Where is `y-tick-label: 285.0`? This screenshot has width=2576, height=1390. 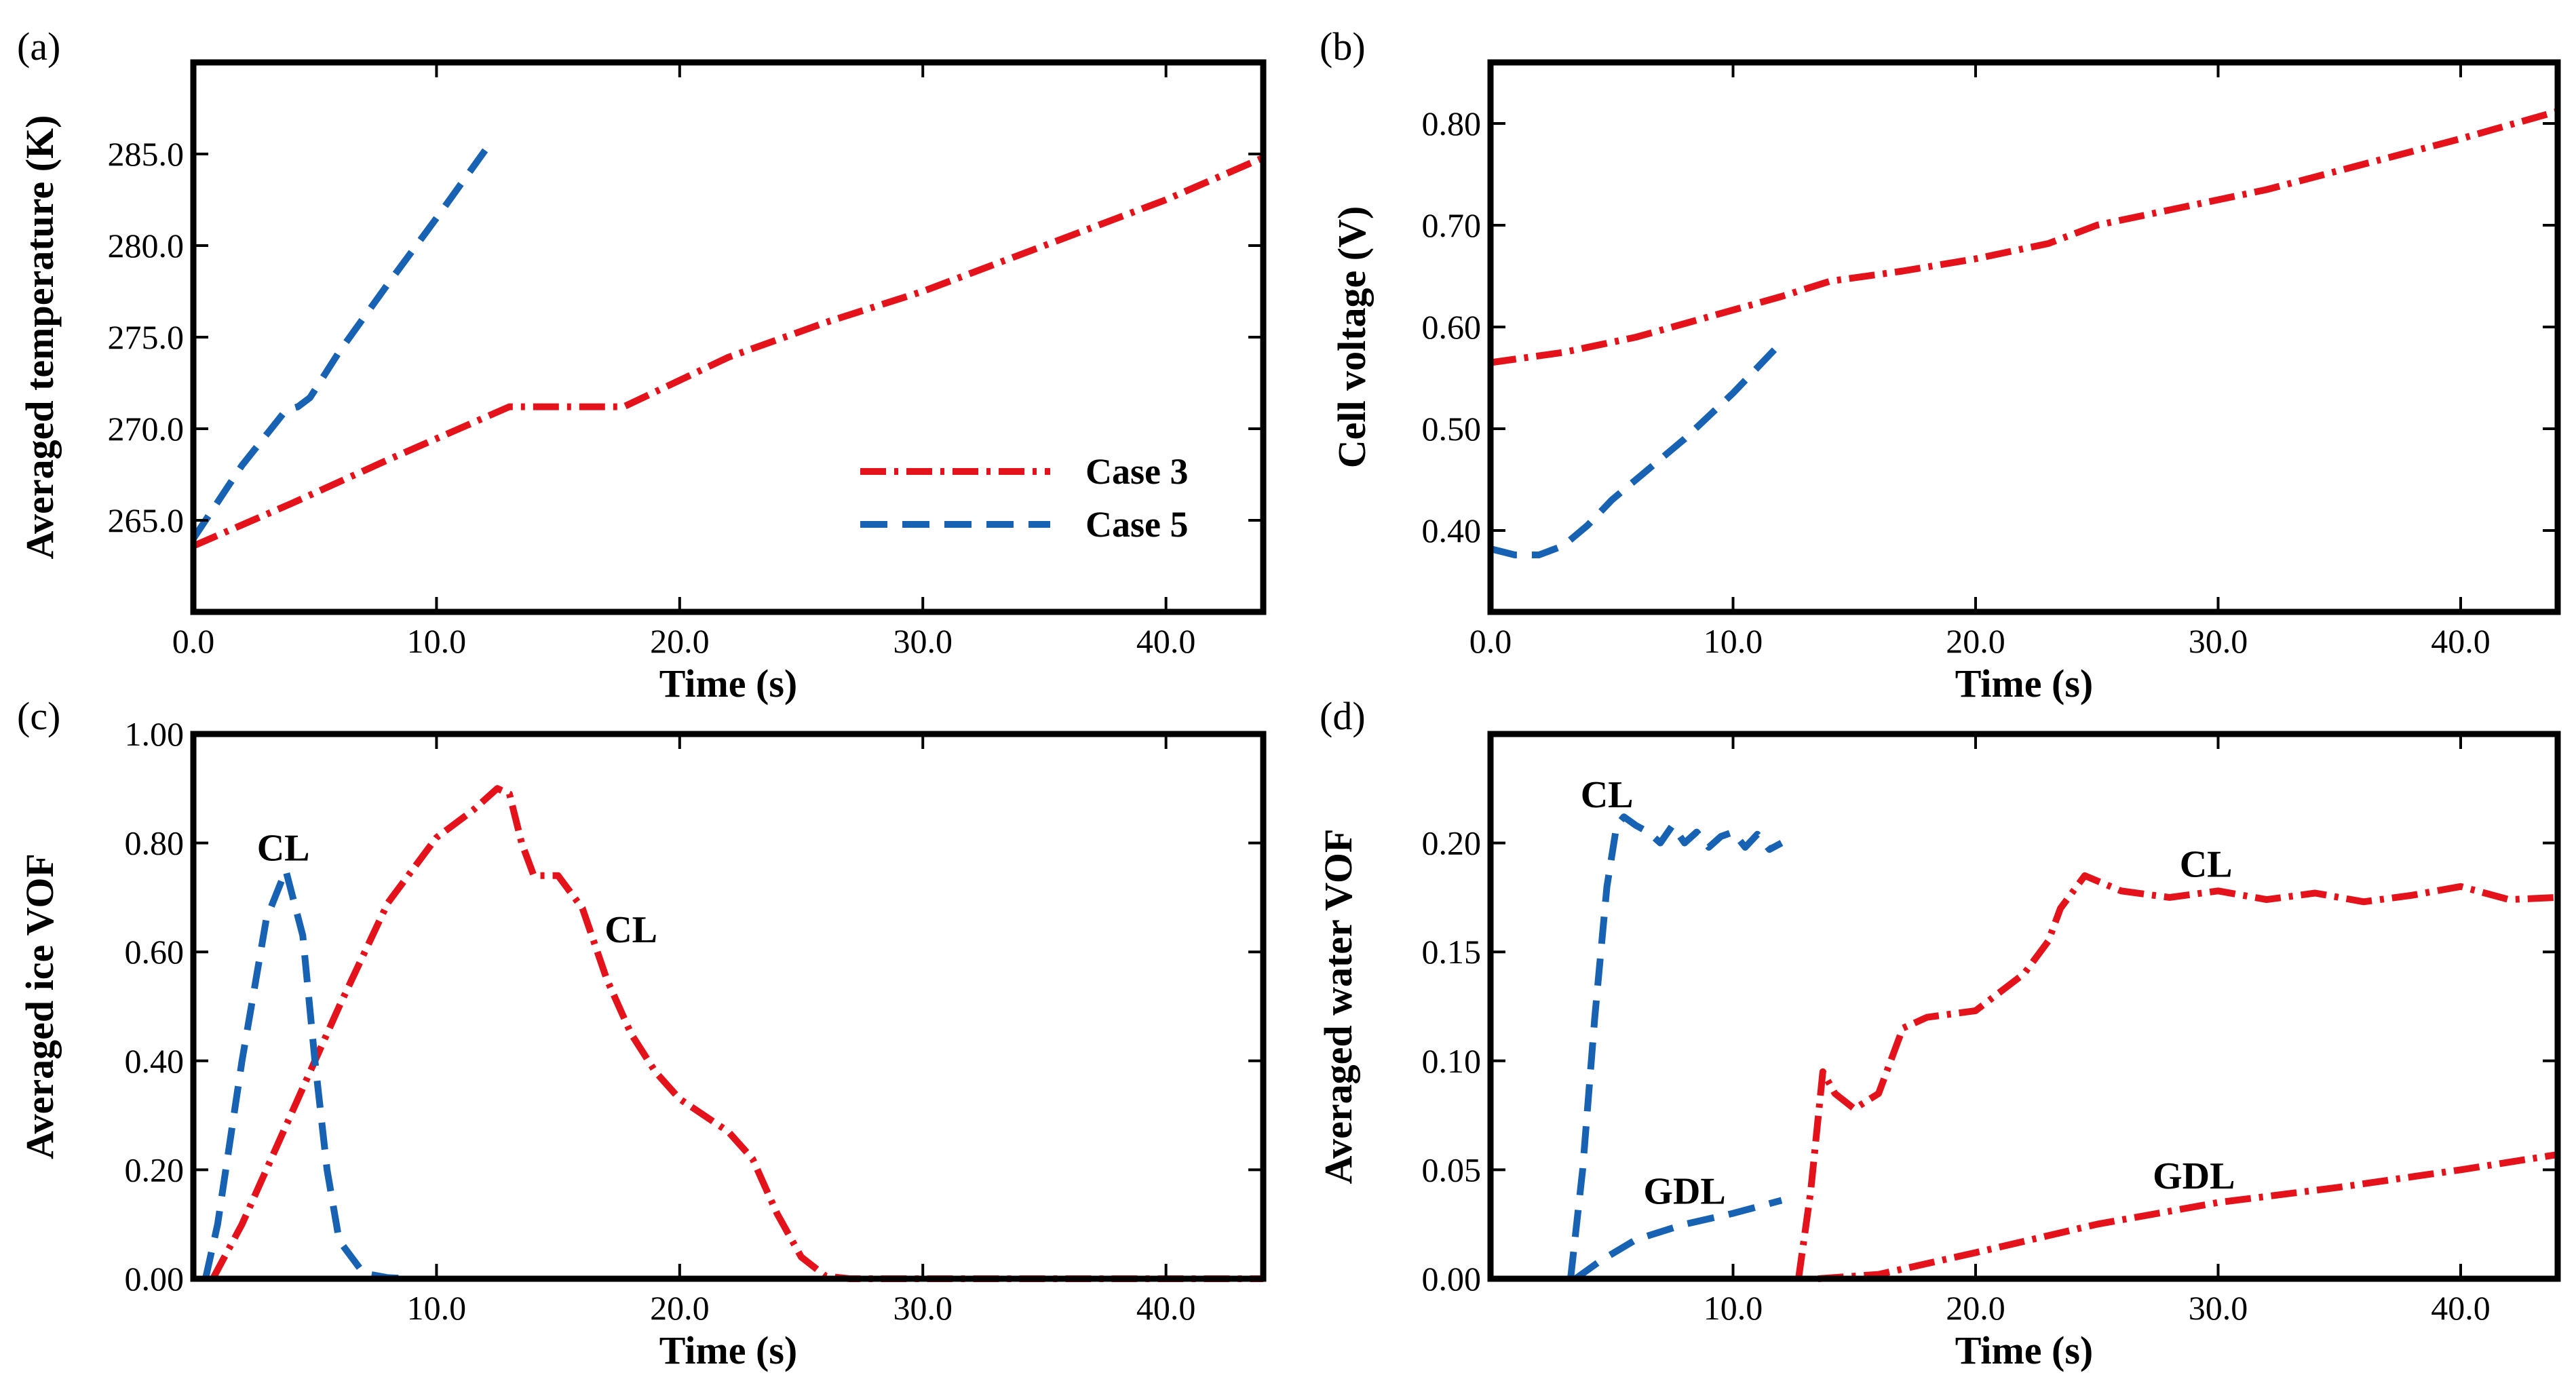
y-tick-label: 285.0 is located at coordinates (146, 154).